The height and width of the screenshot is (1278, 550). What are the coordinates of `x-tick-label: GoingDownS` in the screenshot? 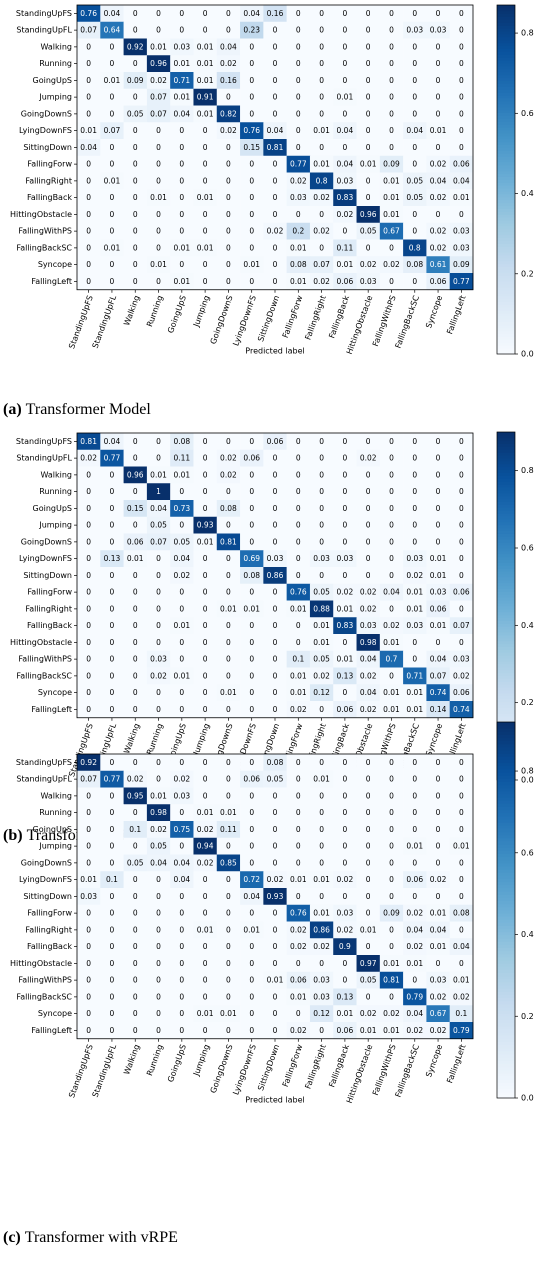 It's located at (222, 319).